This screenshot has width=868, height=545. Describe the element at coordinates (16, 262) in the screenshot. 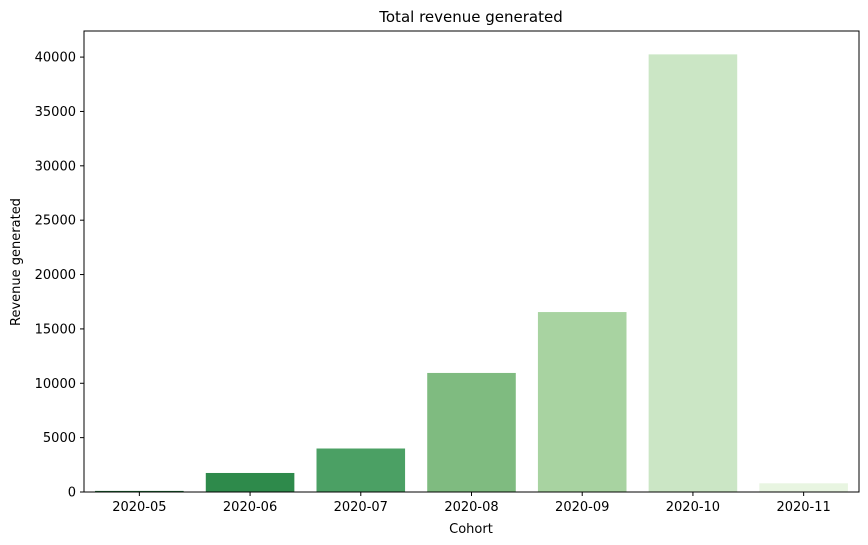

I see `y-axis-label: Revenue generated` at that location.